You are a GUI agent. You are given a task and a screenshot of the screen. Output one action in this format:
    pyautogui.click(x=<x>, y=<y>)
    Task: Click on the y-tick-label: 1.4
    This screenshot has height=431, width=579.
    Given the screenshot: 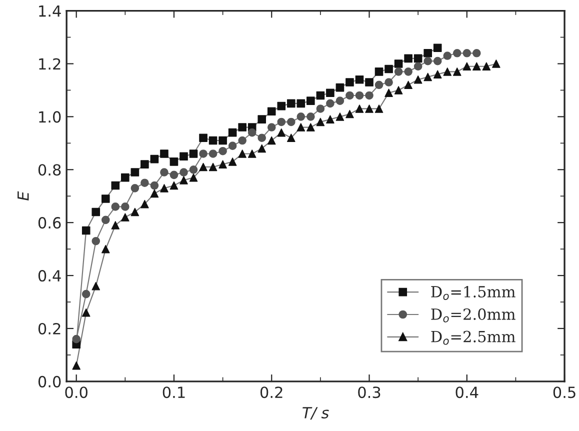 What is the action you would take?
    pyautogui.click(x=50, y=11)
    